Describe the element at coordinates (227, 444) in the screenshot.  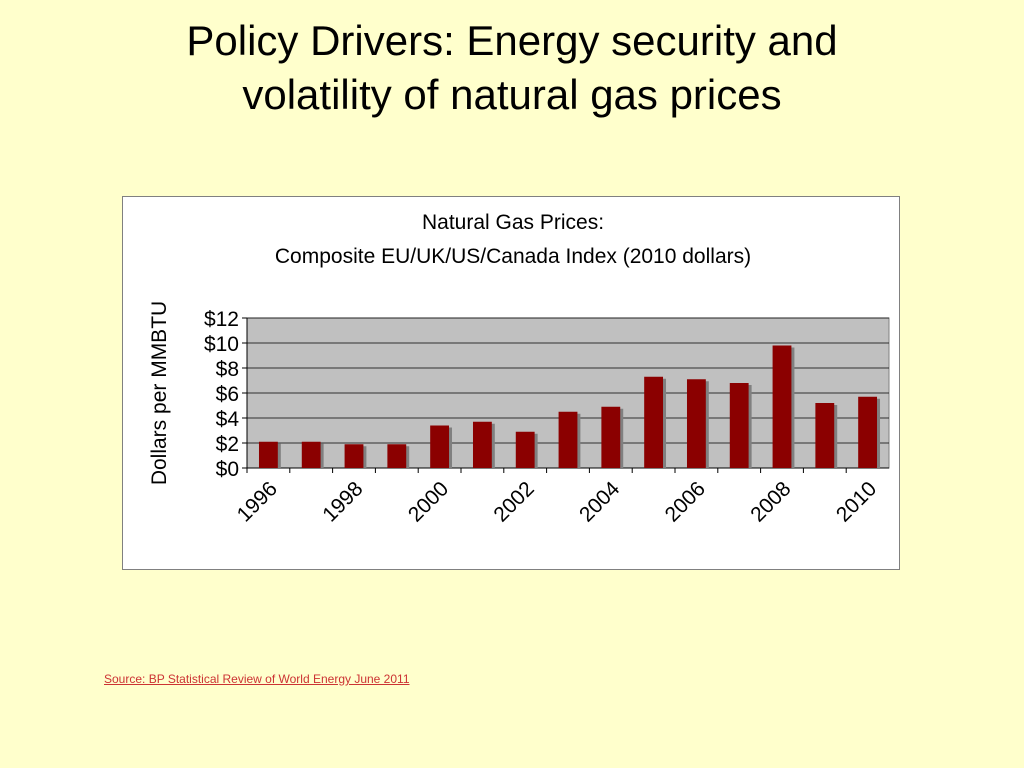
I see `y-tick-label: $2` at that location.